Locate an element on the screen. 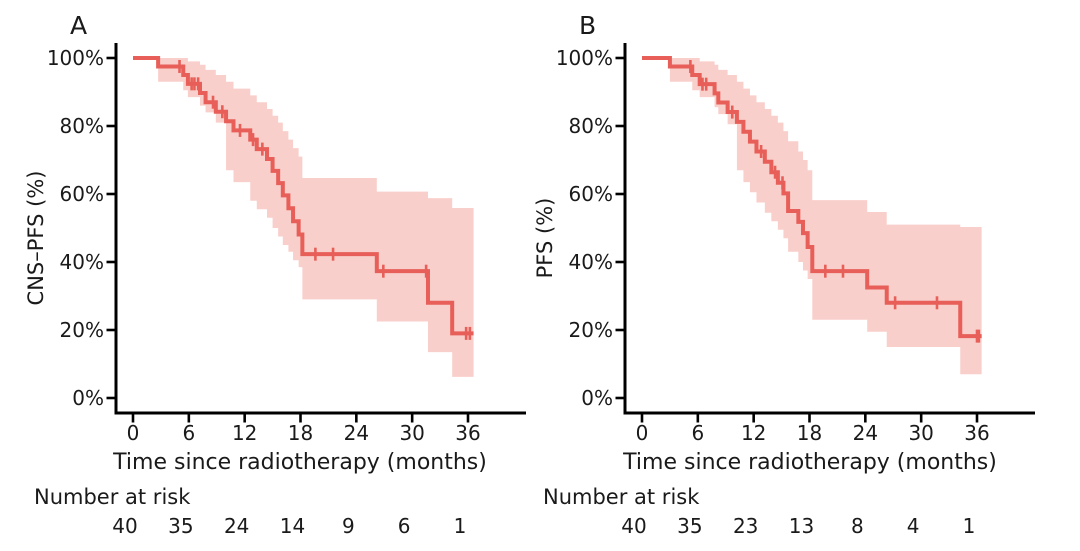 The height and width of the screenshot is (551, 1080). risk-count: 23 is located at coordinates (745, 526).